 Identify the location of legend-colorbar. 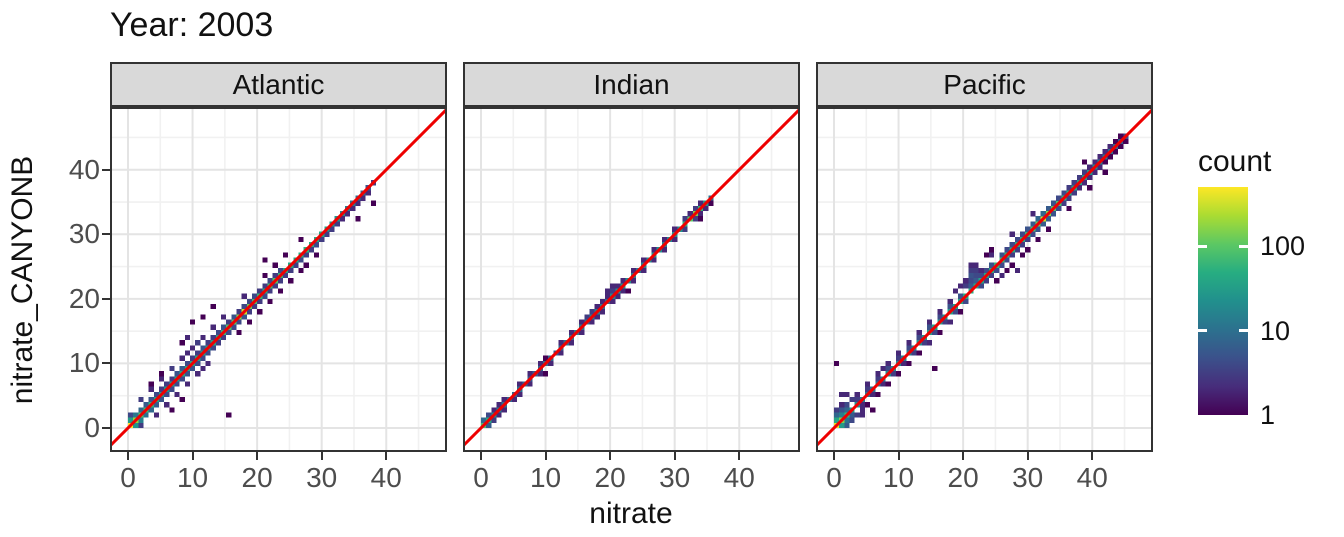
(1223, 301).